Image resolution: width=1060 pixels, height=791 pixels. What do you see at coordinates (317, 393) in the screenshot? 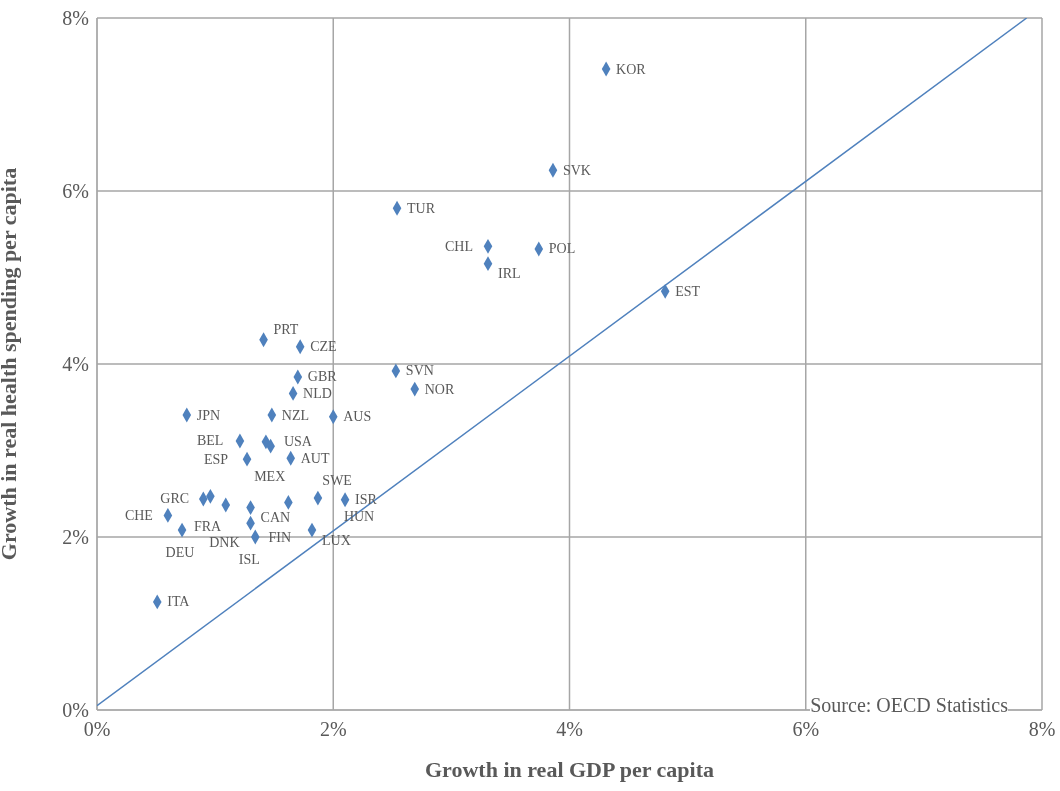
I see `annotation: NLD` at bounding box center [317, 393].